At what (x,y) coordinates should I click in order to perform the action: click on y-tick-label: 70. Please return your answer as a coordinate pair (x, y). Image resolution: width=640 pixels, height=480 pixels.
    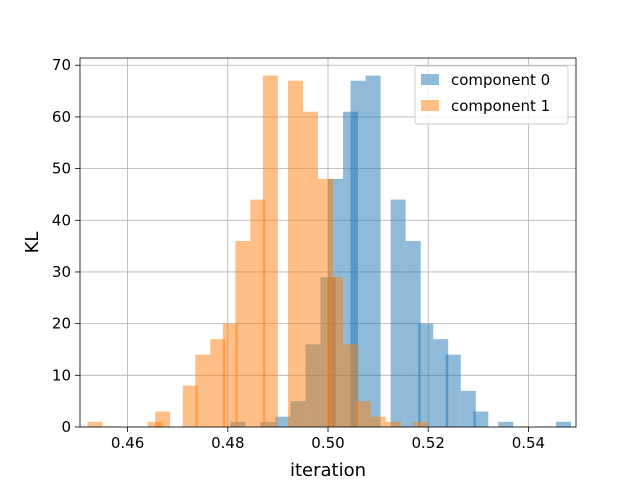
    Looking at the image, I should click on (61, 65).